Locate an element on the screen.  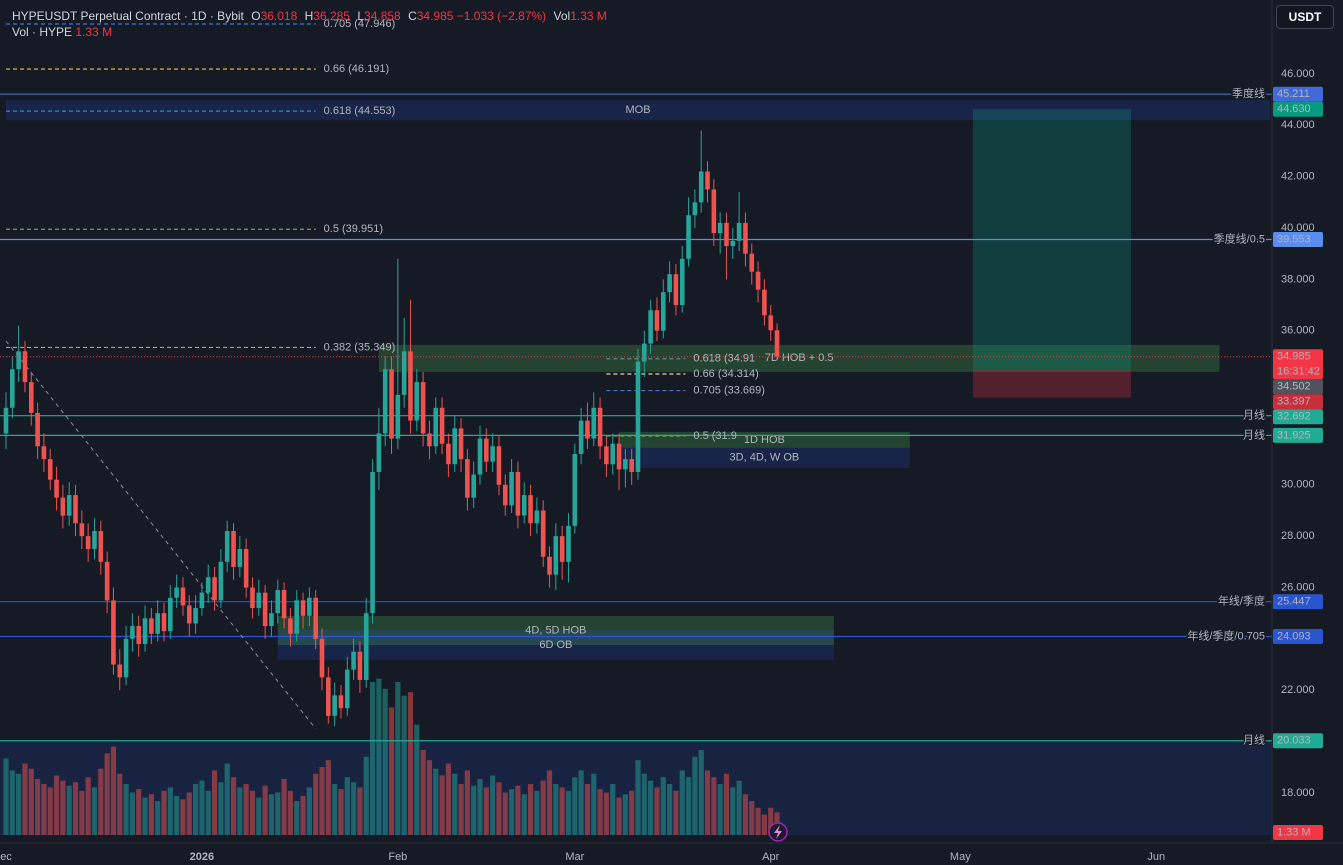
x-tick-label: Apr is located at coordinates (770, 857).